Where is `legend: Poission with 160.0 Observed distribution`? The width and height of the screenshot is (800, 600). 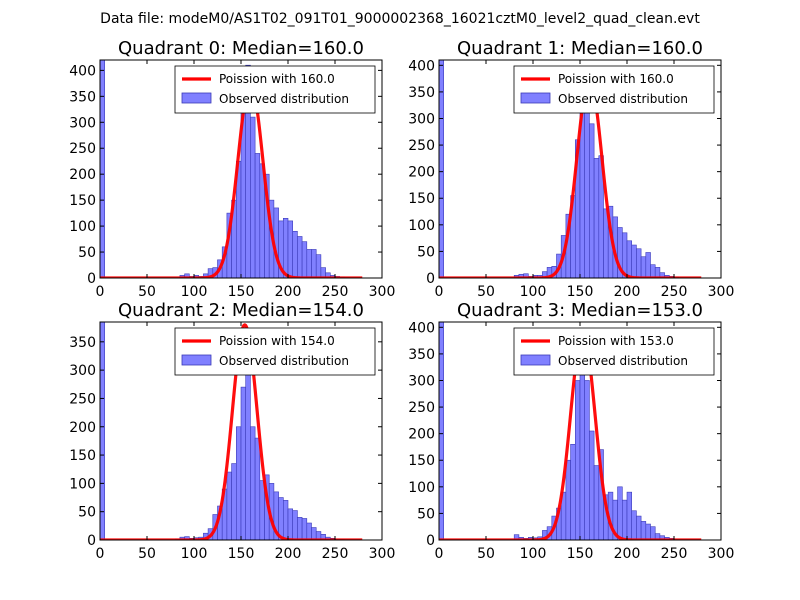 legend: Poission with 160.0 Observed distribution is located at coordinates (614, 89).